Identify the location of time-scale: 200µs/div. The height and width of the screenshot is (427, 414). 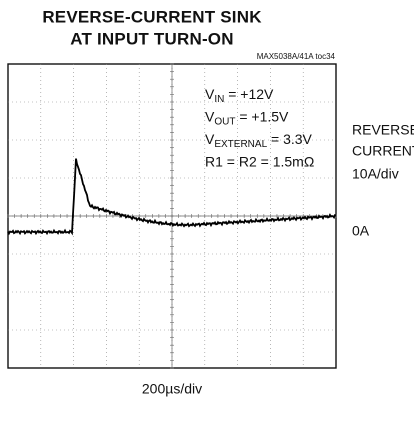
(172, 389).